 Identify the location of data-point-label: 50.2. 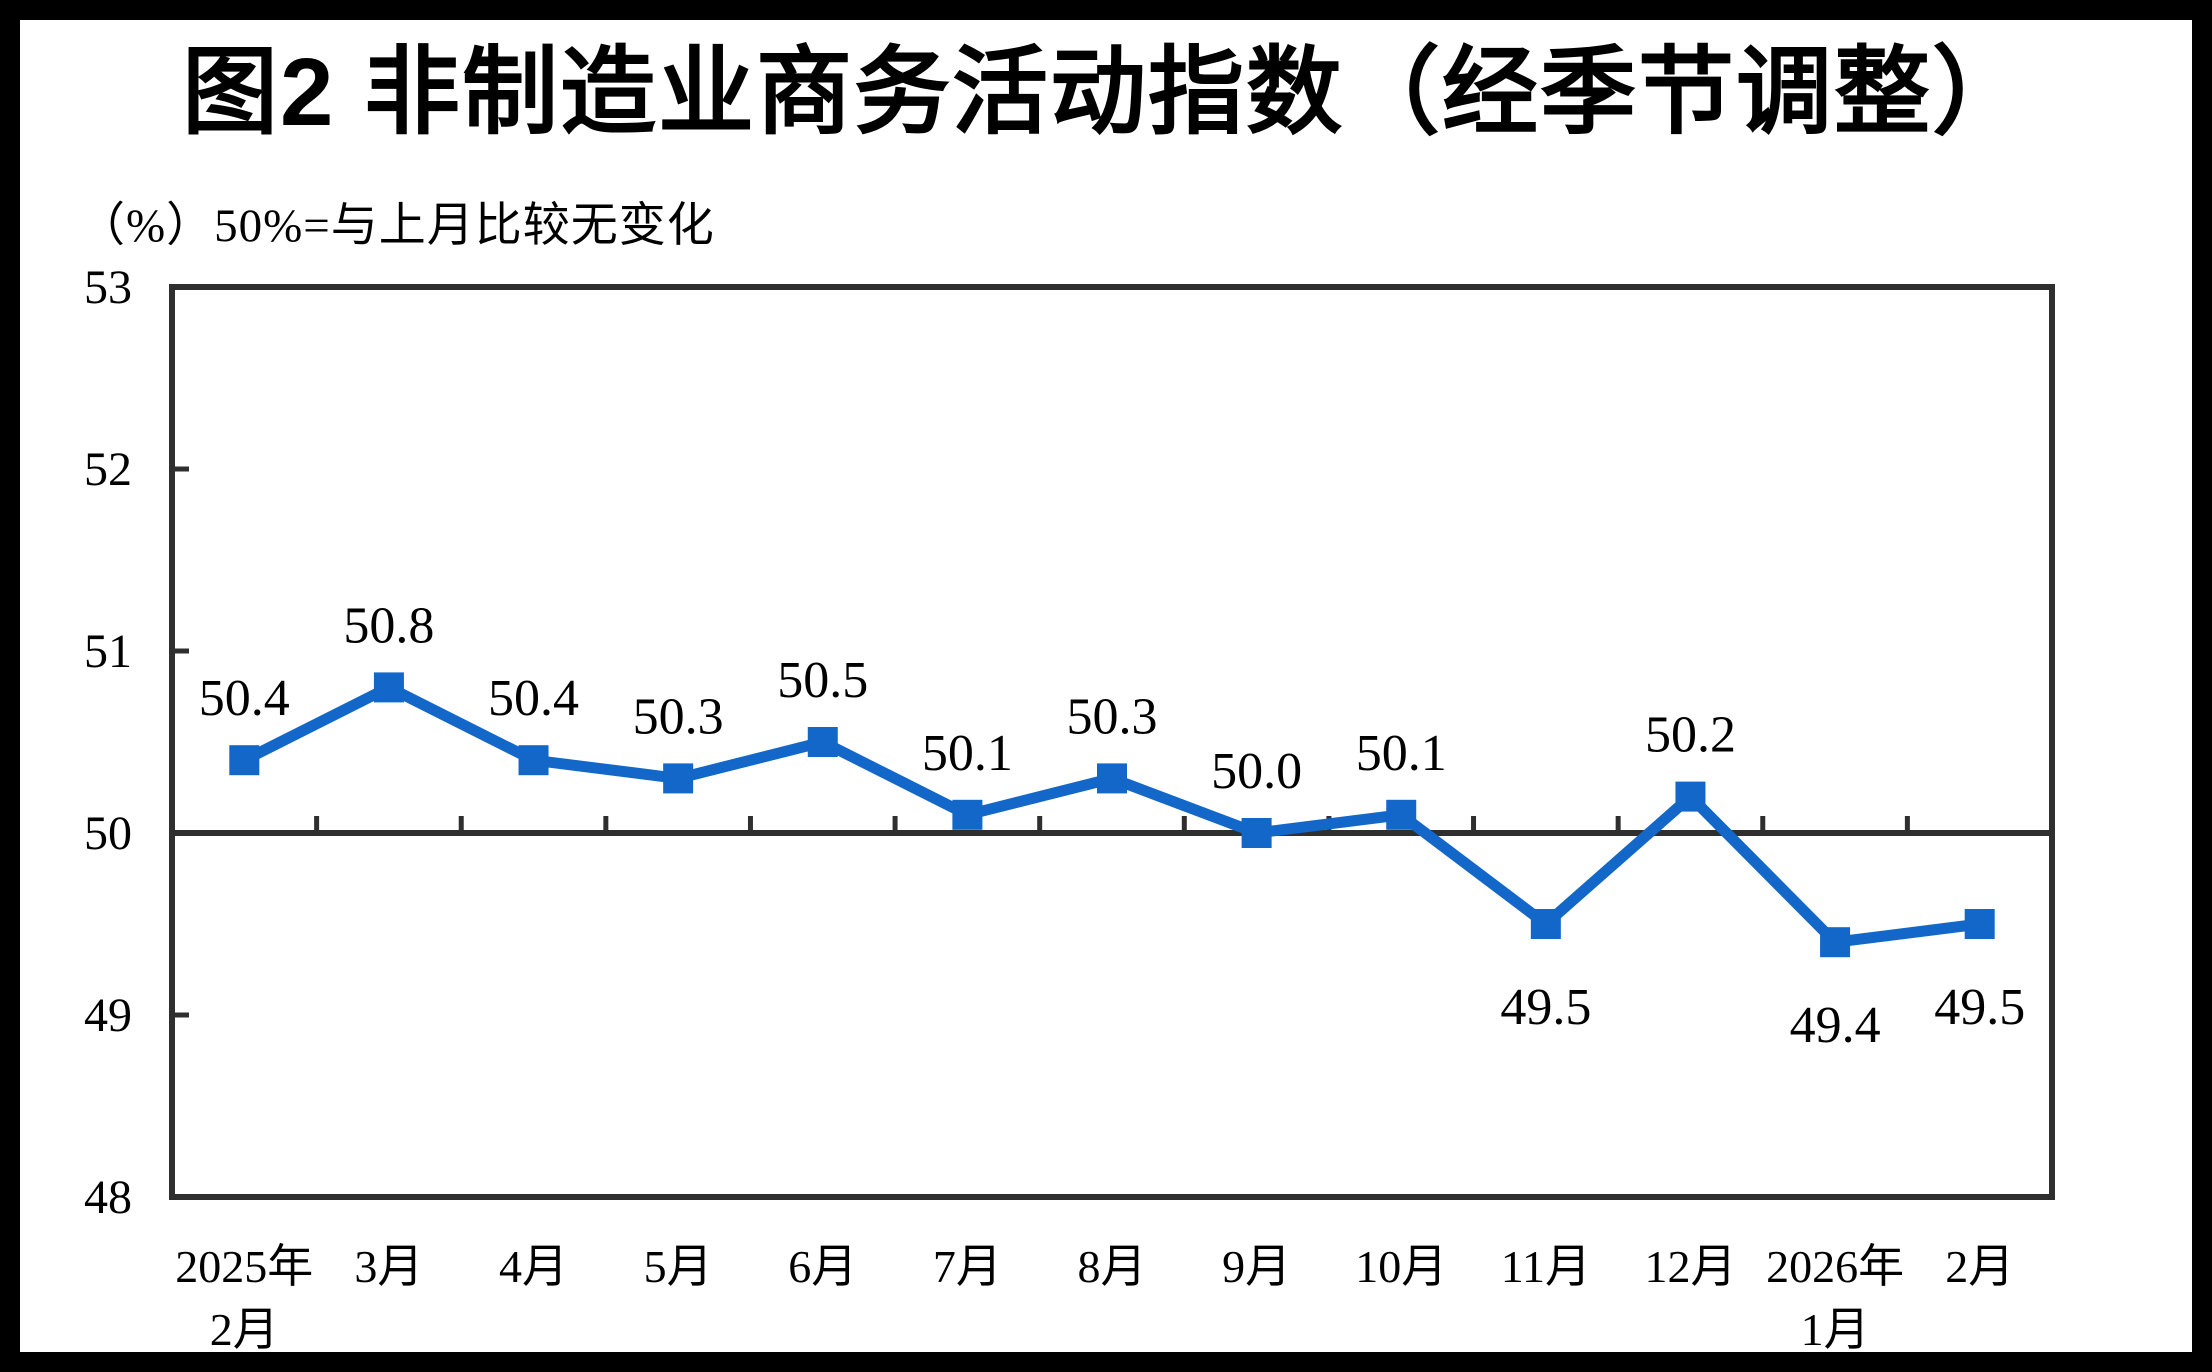
(1690, 735).